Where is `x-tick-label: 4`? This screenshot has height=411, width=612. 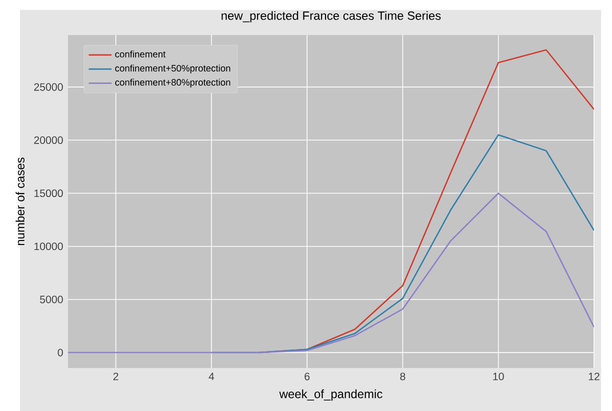 x-tick-label: 4 is located at coordinates (211, 376).